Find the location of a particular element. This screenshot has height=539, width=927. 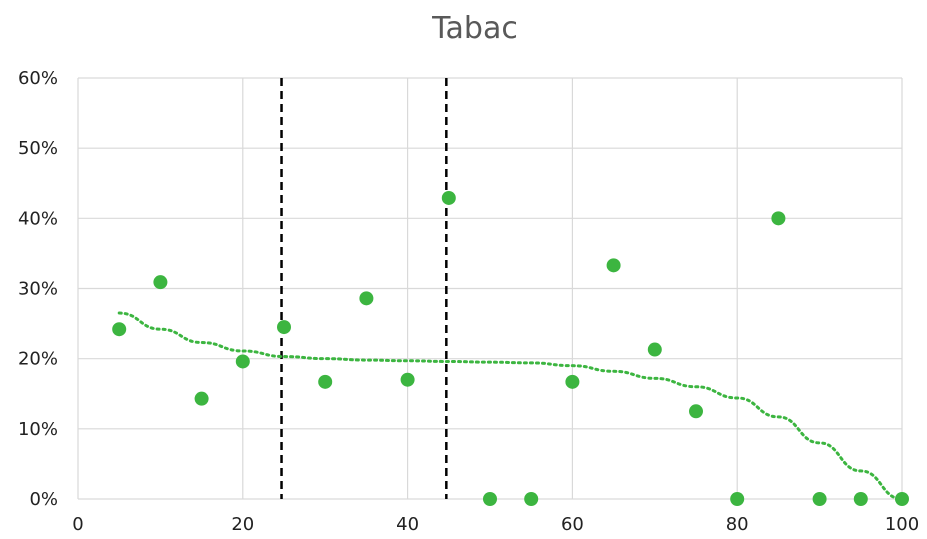

x-tick-label: 0 is located at coordinates (77, 524).